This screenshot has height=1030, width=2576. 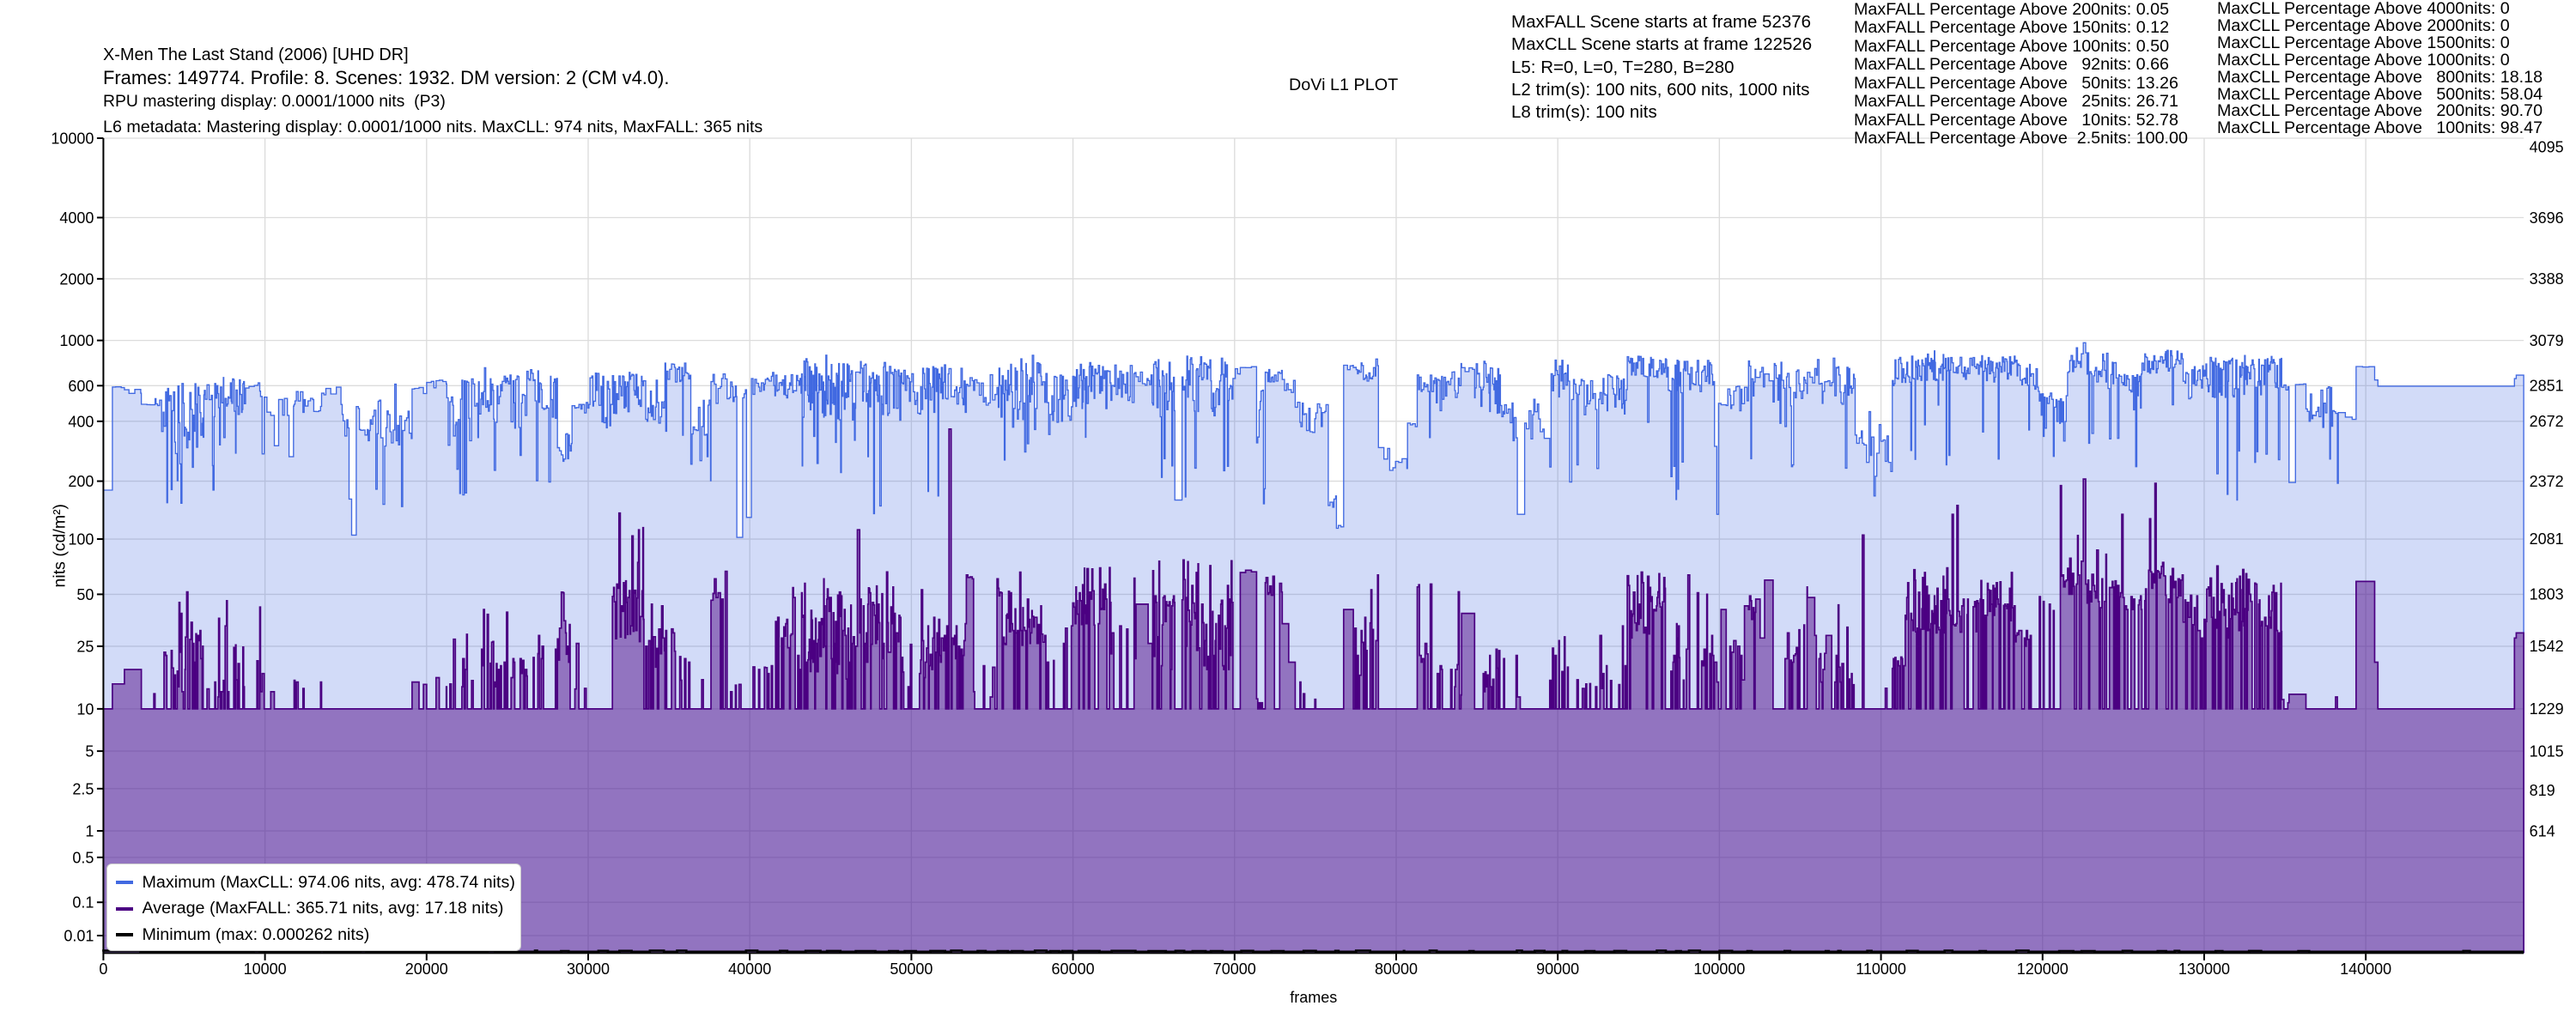 I want to click on maxfall-pct-line-3: MaxFALL Percentage Above 100nits: 0.50, so click(x=2012, y=46).